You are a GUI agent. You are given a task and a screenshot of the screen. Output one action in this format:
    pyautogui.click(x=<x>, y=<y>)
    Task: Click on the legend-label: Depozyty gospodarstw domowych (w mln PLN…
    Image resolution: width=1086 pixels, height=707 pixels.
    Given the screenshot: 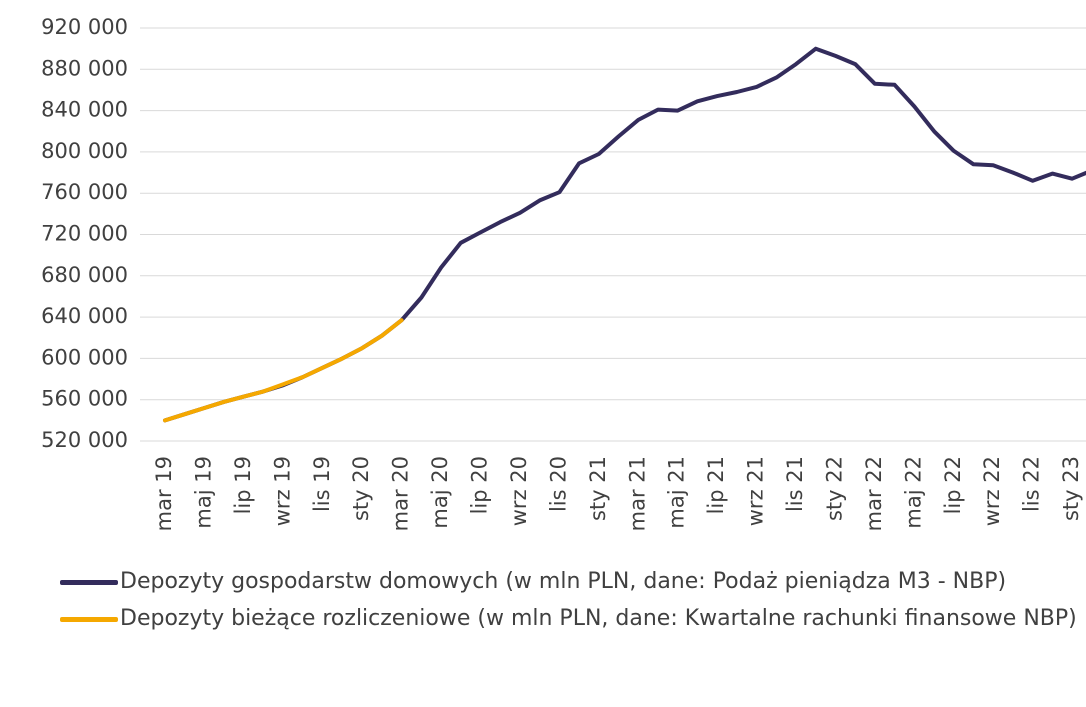 What is the action you would take?
    pyautogui.click(x=563, y=581)
    